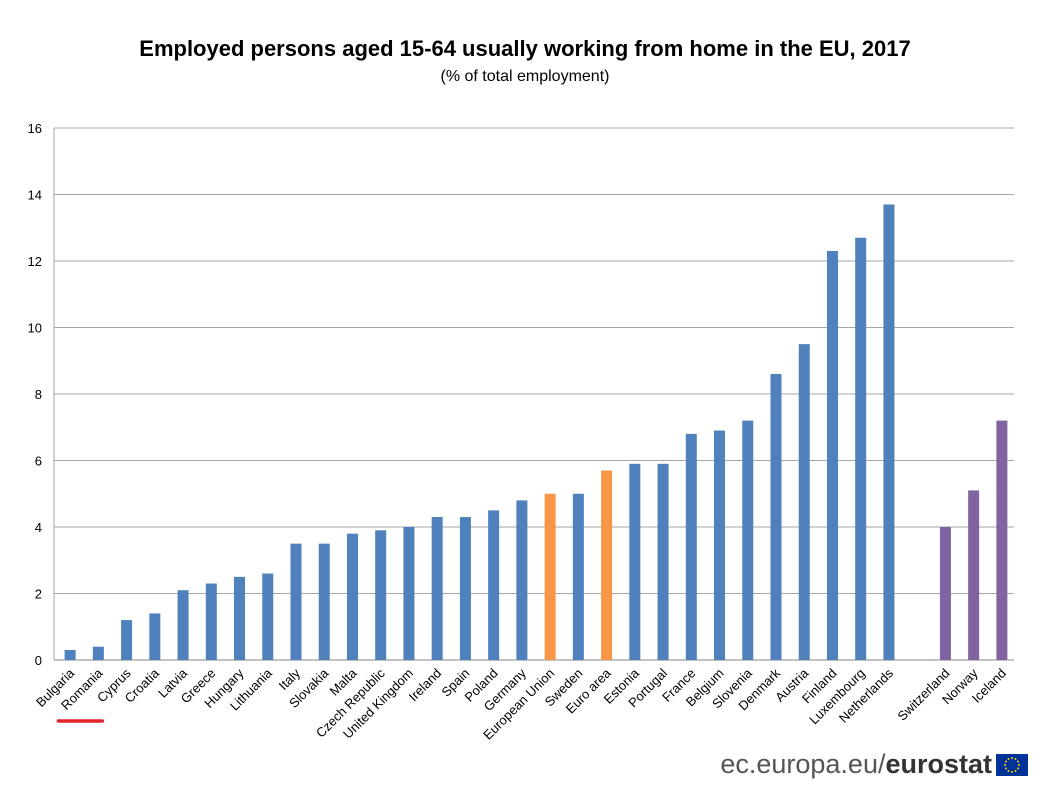 This screenshot has height=788, width=1050. What do you see at coordinates (663, 561) in the screenshot?
I see `bar-portugal` at bounding box center [663, 561].